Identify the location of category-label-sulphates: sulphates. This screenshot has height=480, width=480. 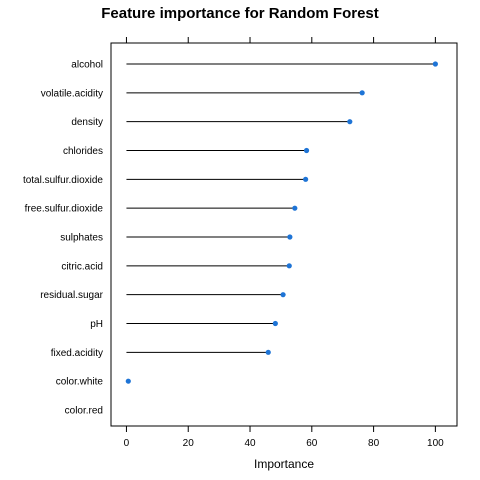
(81, 238).